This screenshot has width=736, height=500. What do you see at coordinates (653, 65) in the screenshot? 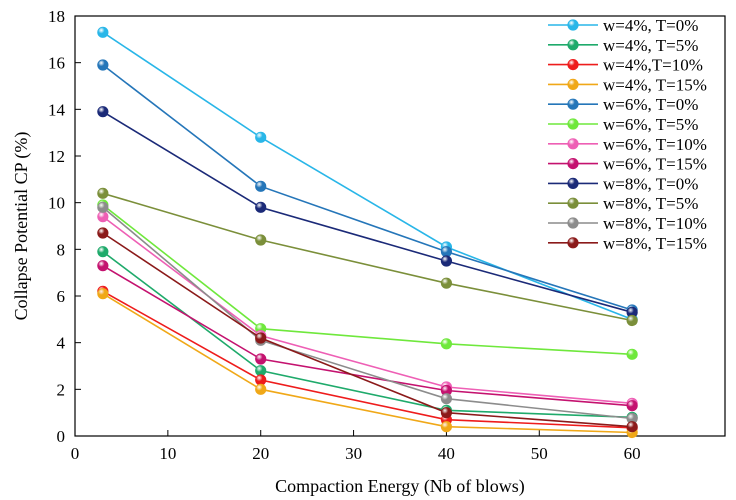
I see `legend-label: w=4%,T=10%` at bounding box center [653, 65].